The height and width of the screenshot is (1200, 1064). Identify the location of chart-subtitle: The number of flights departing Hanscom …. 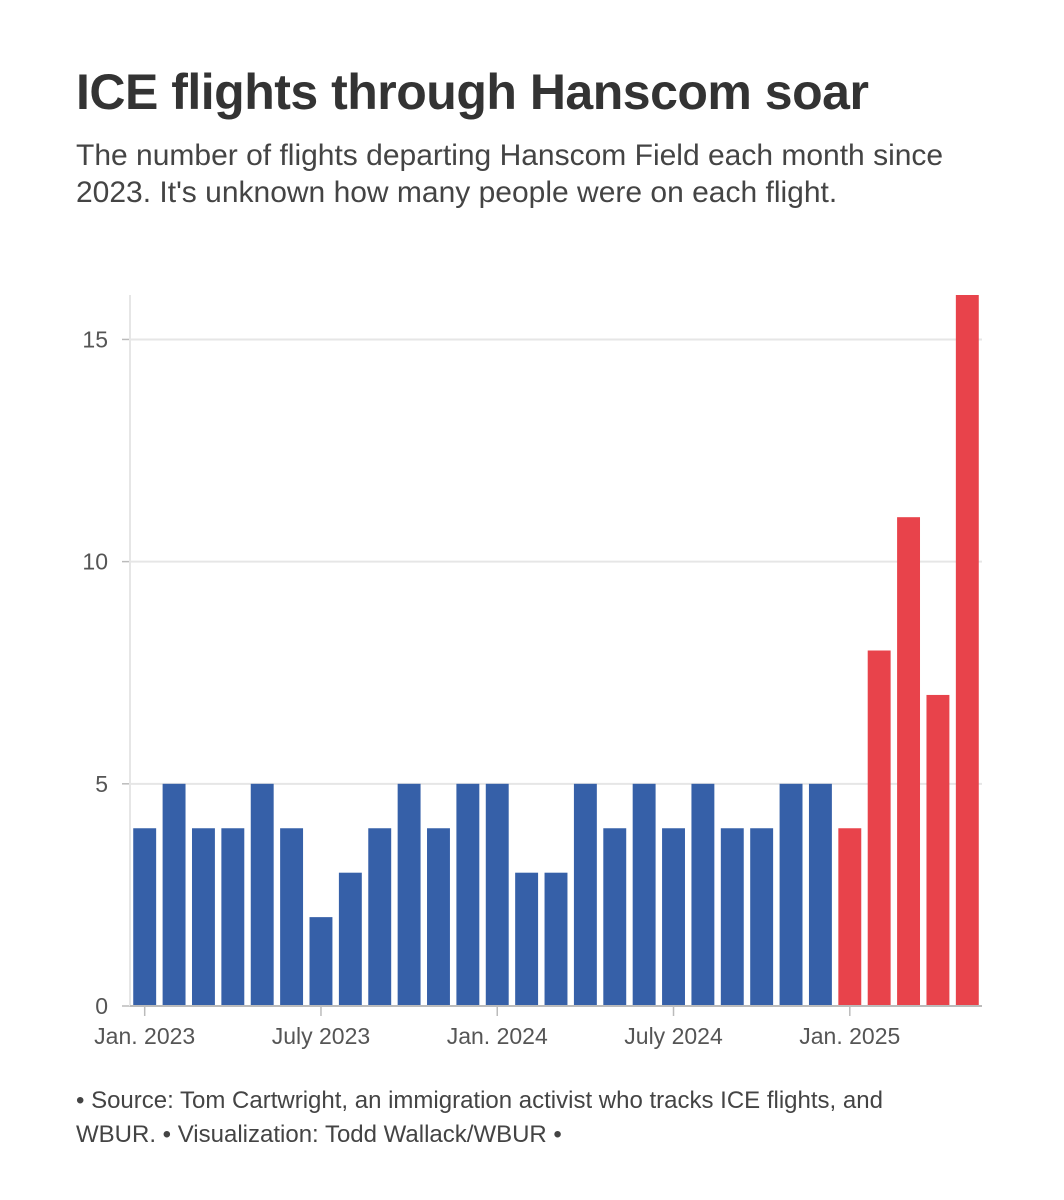
(510, 174).